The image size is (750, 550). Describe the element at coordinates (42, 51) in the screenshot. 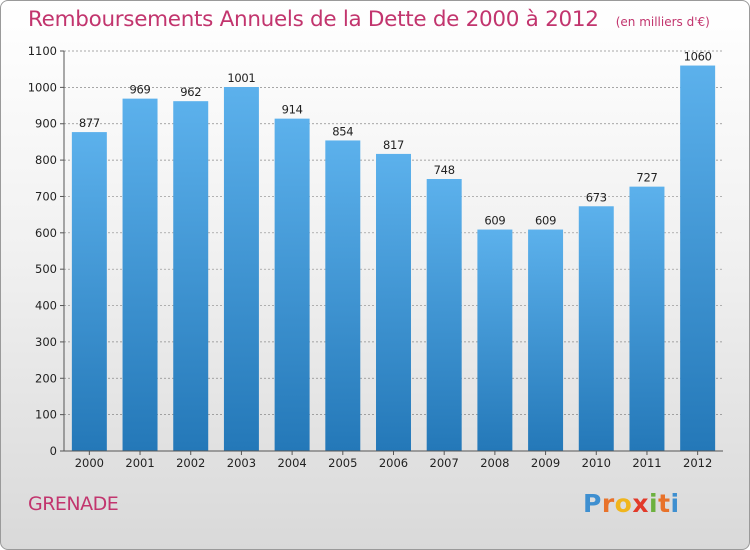

I see `y-tick-label: 1100` at that location.